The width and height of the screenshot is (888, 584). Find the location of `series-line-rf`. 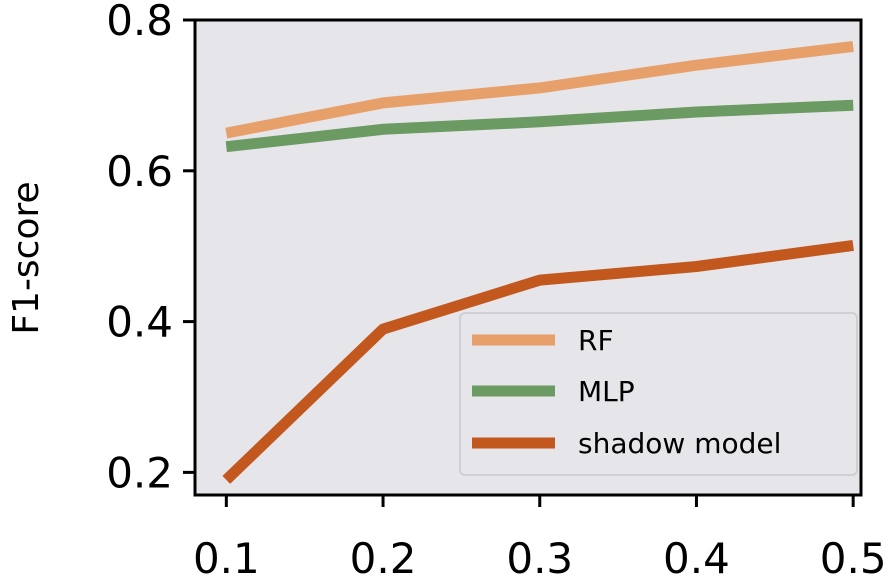

series-line-rf is located at coordinates (539, 89).